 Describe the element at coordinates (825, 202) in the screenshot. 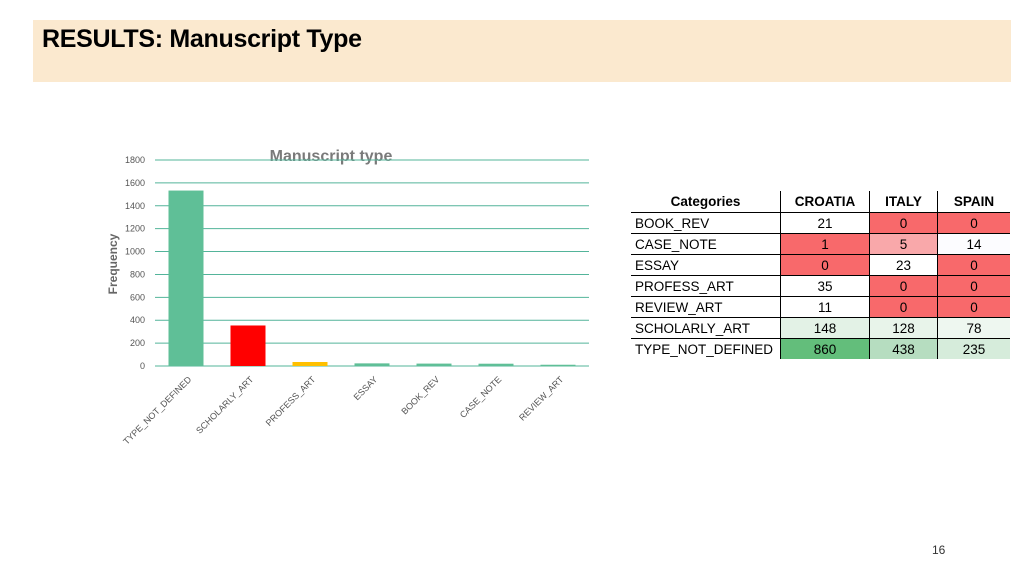

I see `header-croatia: CROATIA` at that location.